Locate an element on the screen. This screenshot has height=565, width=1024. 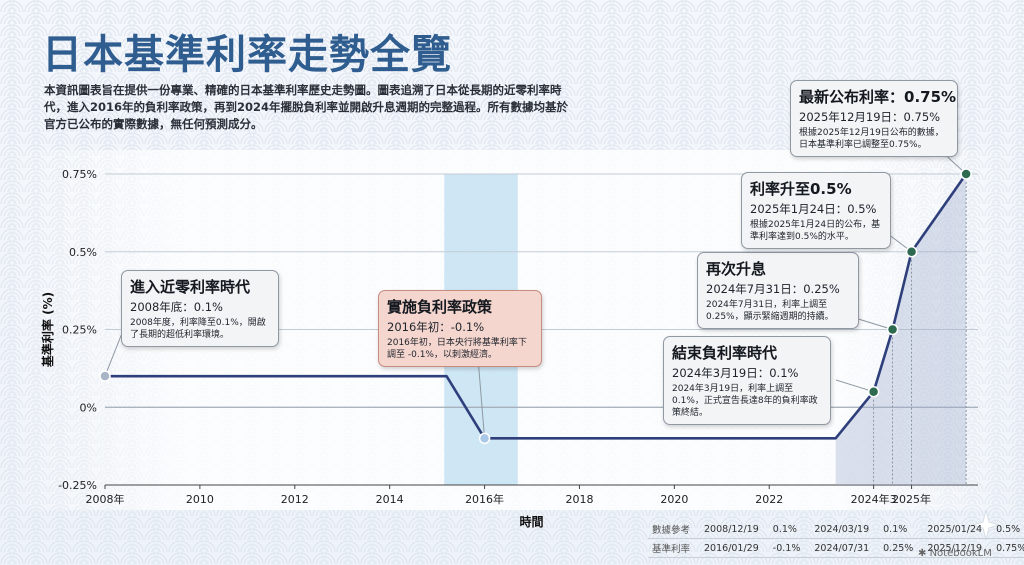
callout-description: 根據2025年1月24日的公布，基準利率達到0.5%的水平。 is located at coordinates (815, 231).